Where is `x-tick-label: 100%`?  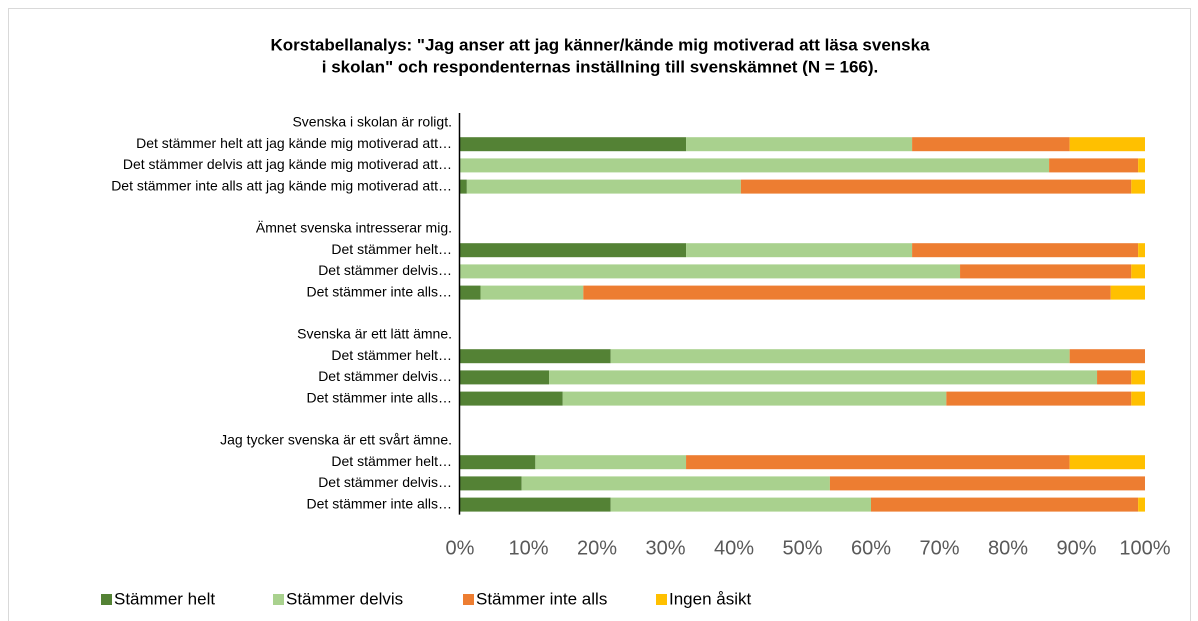
x-tick-label: 100% is located at coordinates (1144, 548).